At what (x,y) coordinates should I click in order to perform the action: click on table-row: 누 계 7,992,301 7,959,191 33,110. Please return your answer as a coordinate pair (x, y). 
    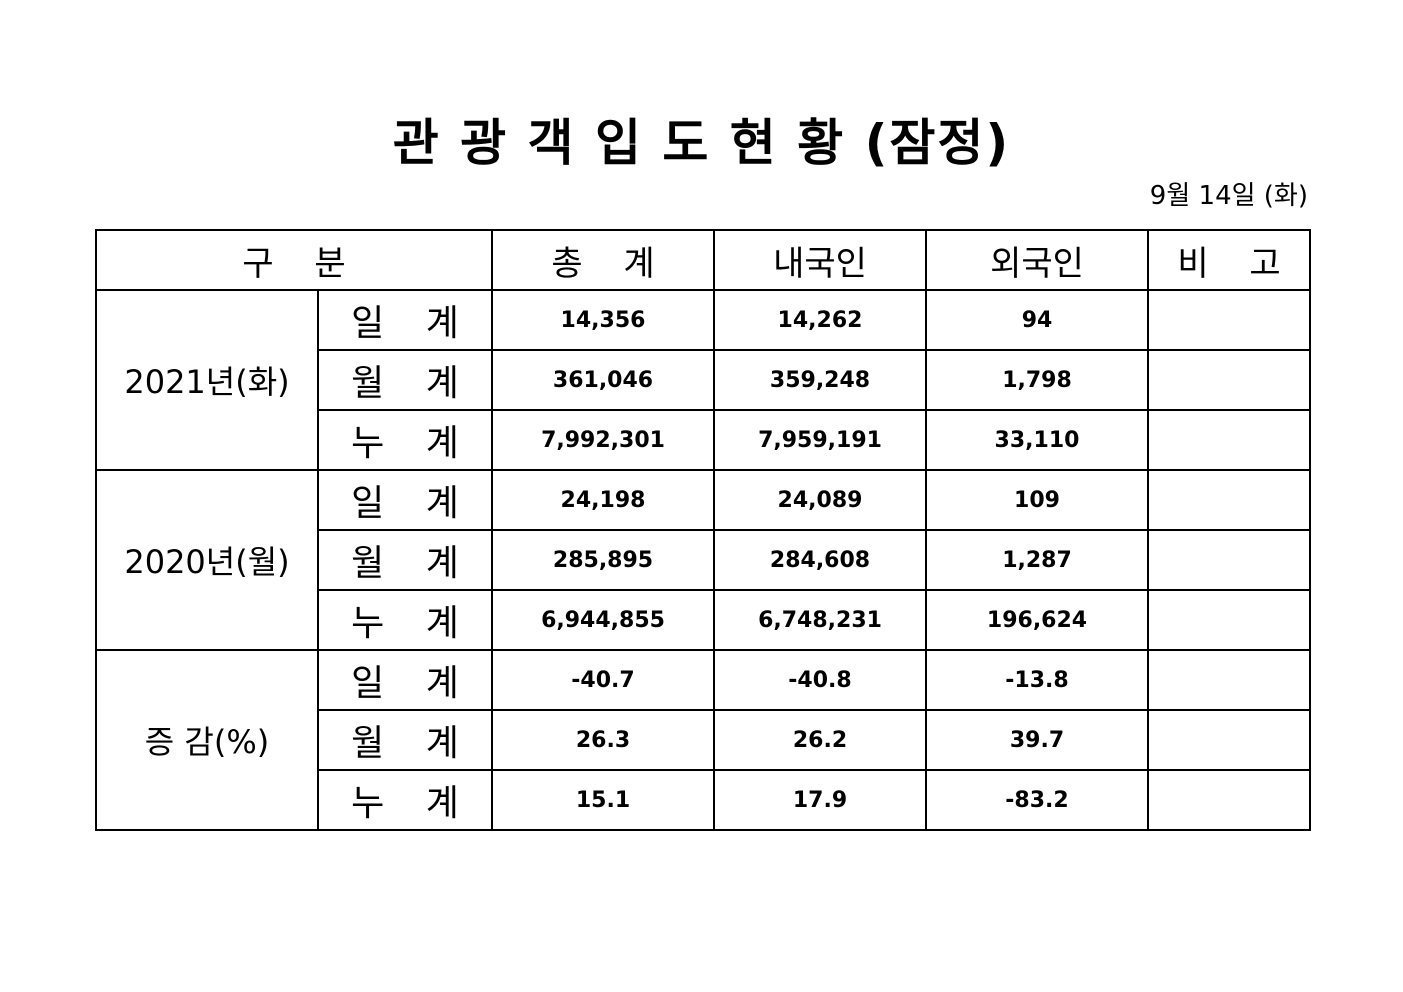
    Looking at the image, I should click on (703, 440).